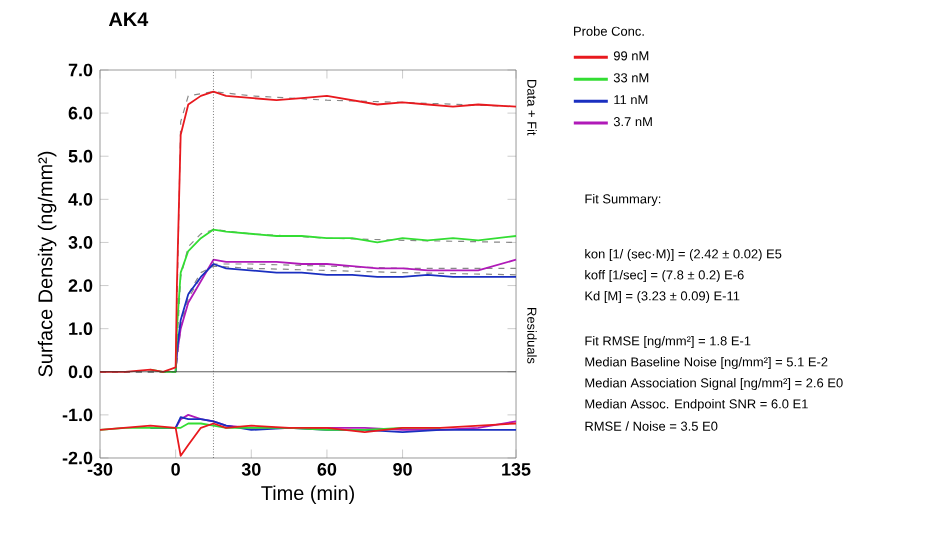 The width and height of the screenshot is (950, 544). I want to click on y-tick-label: 4.0, so click(80, 199).